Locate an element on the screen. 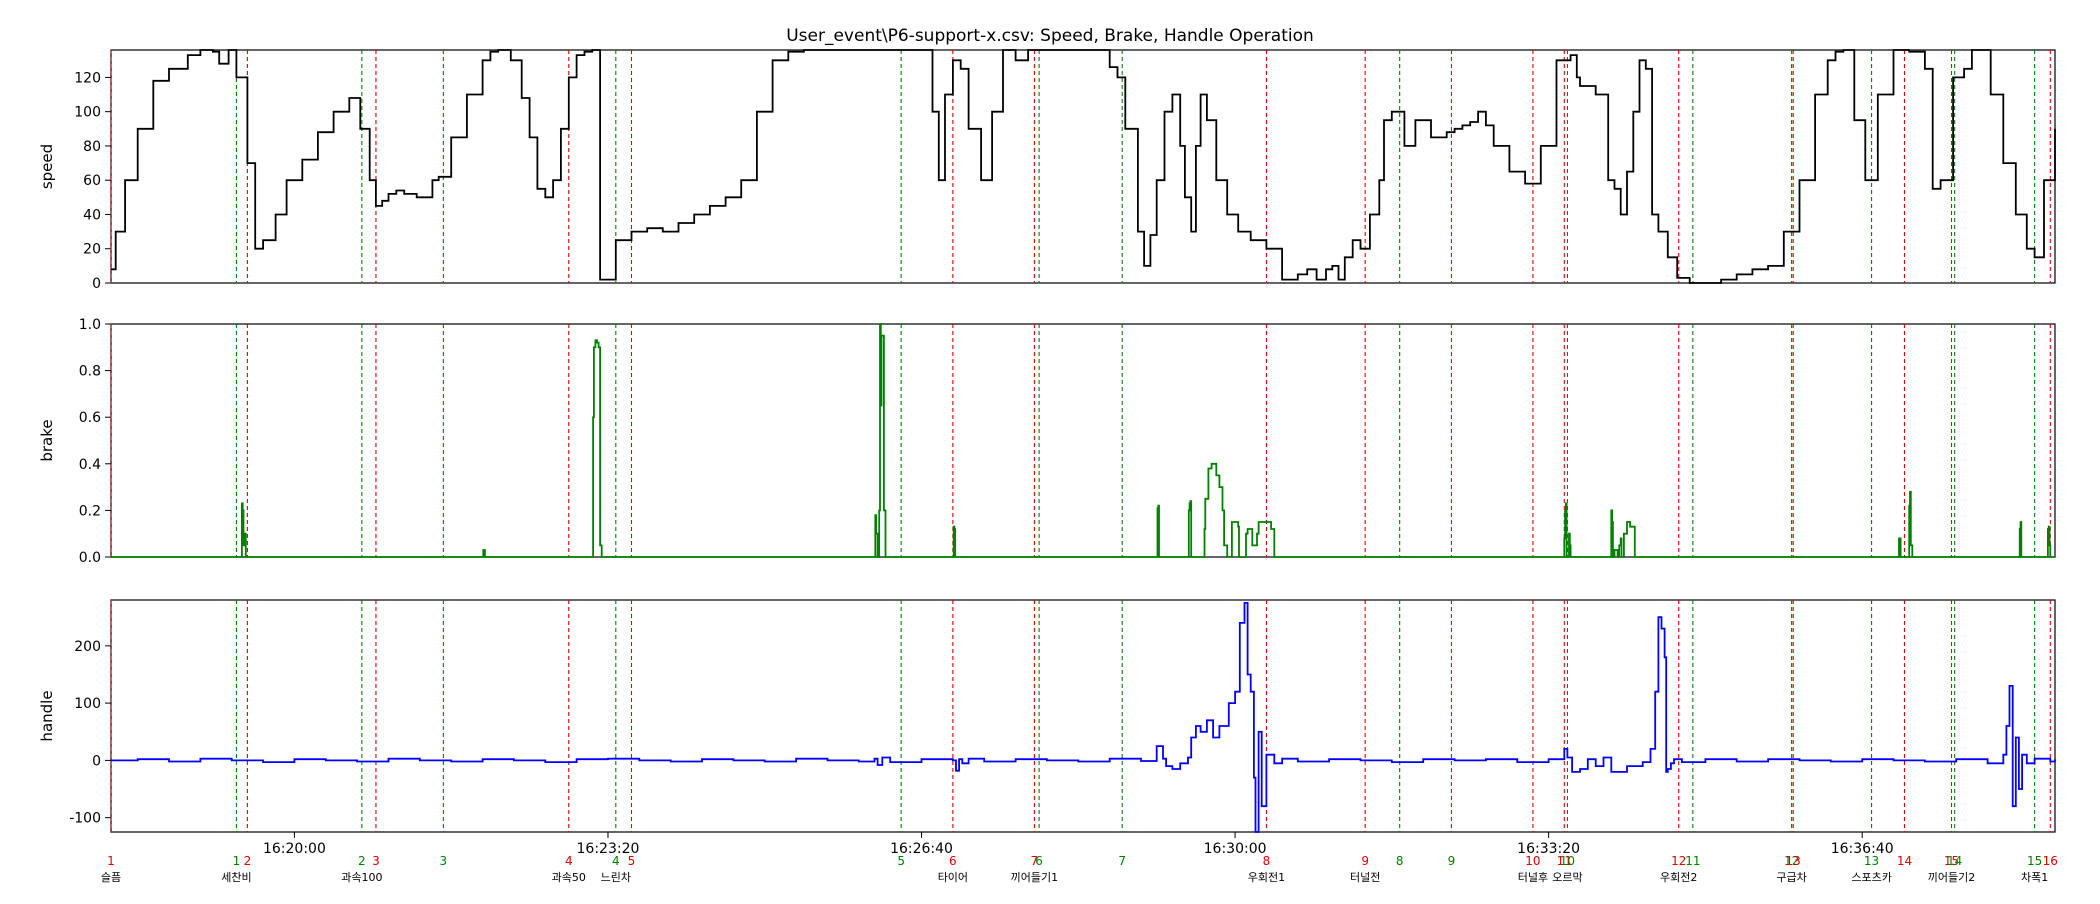 This screenshot has height=904, width=2100. speed-ytick-label: 20 is located at coordinates (92, 250).